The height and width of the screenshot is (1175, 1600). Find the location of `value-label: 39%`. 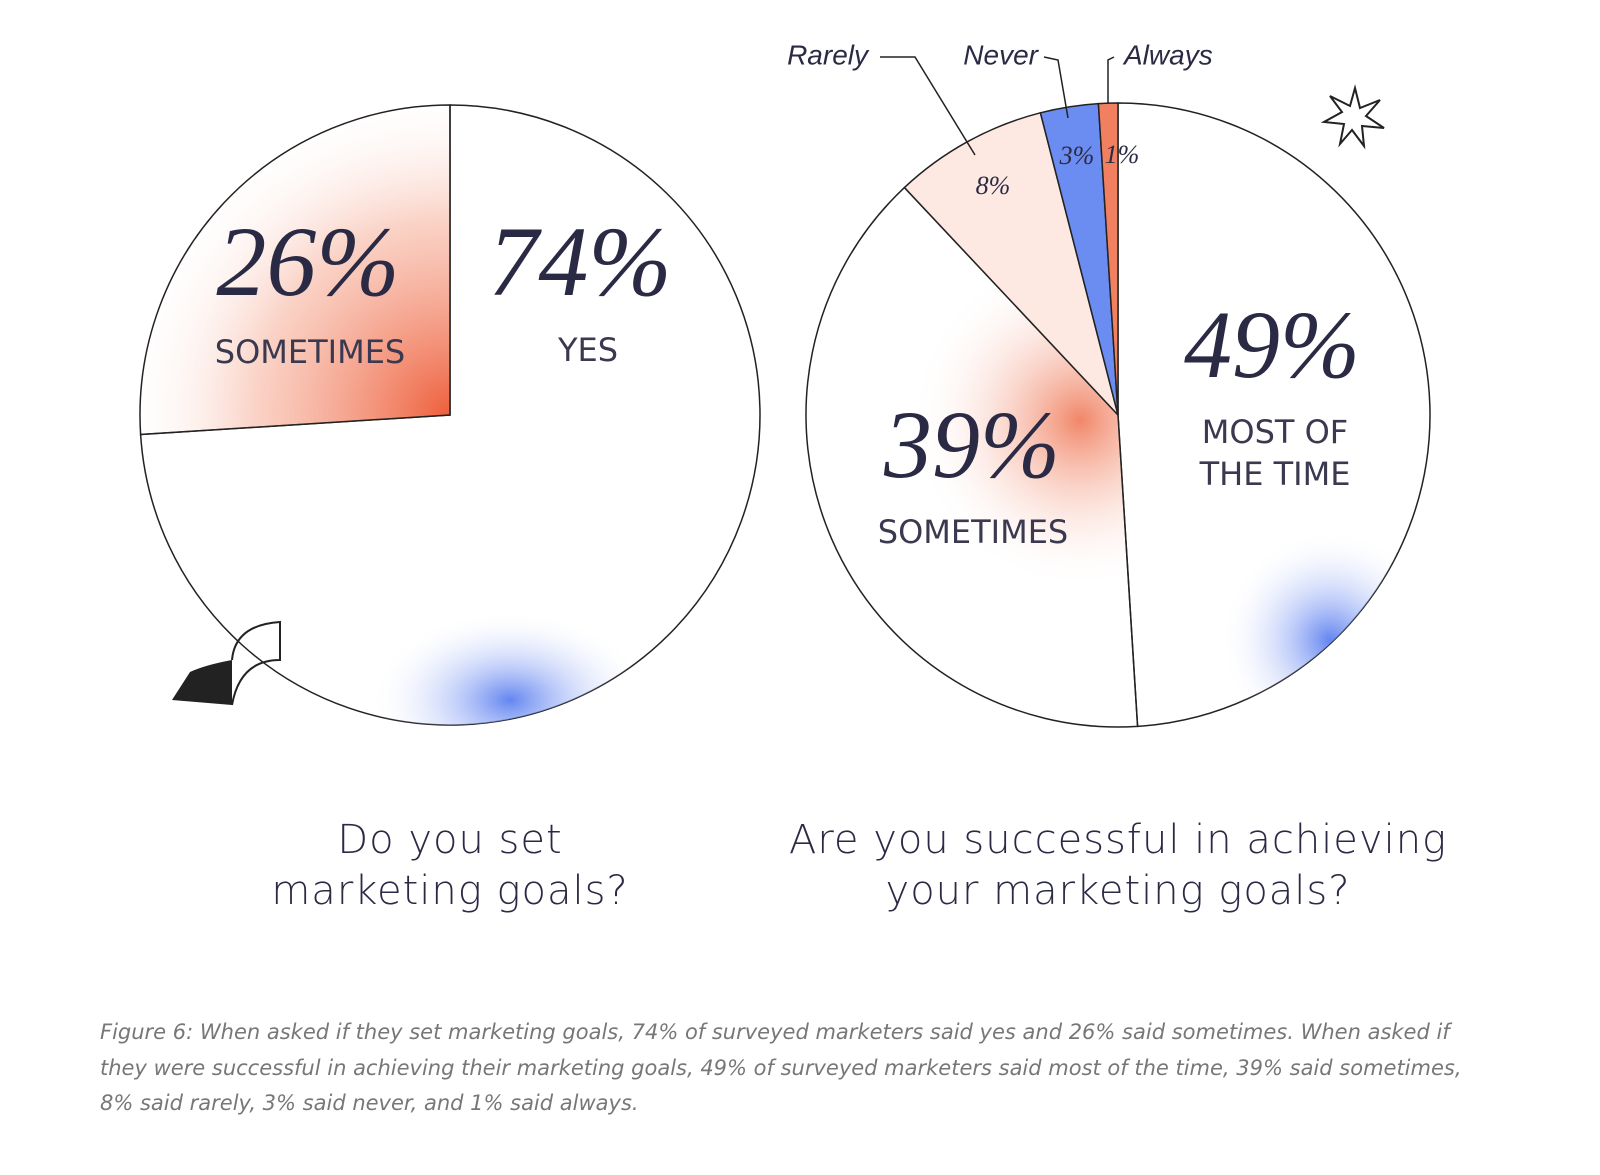

value-label: 39% is located at coordinates (971, 444).